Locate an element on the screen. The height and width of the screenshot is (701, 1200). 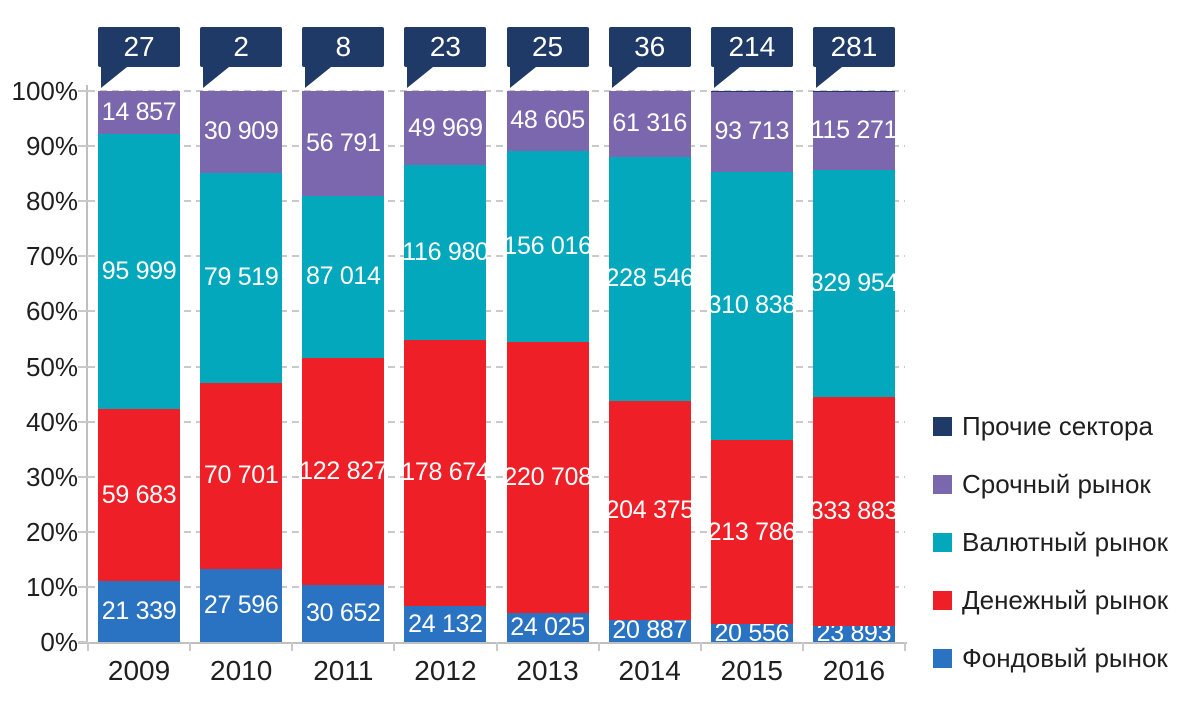
bar-segment: 48 605 is located at coordinates (547, 121).